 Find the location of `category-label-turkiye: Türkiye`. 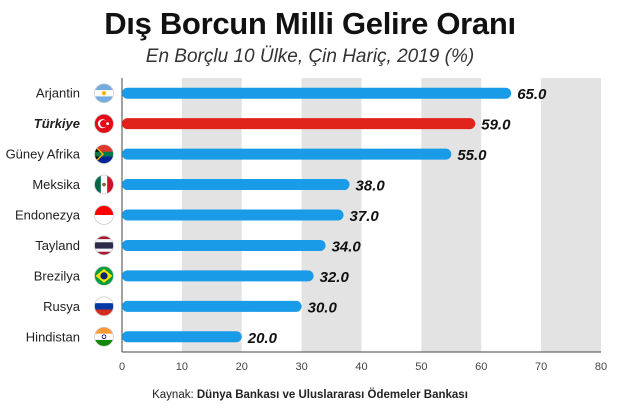

category-label-turkiye: Türkiye is located at coordinates (57, 123).